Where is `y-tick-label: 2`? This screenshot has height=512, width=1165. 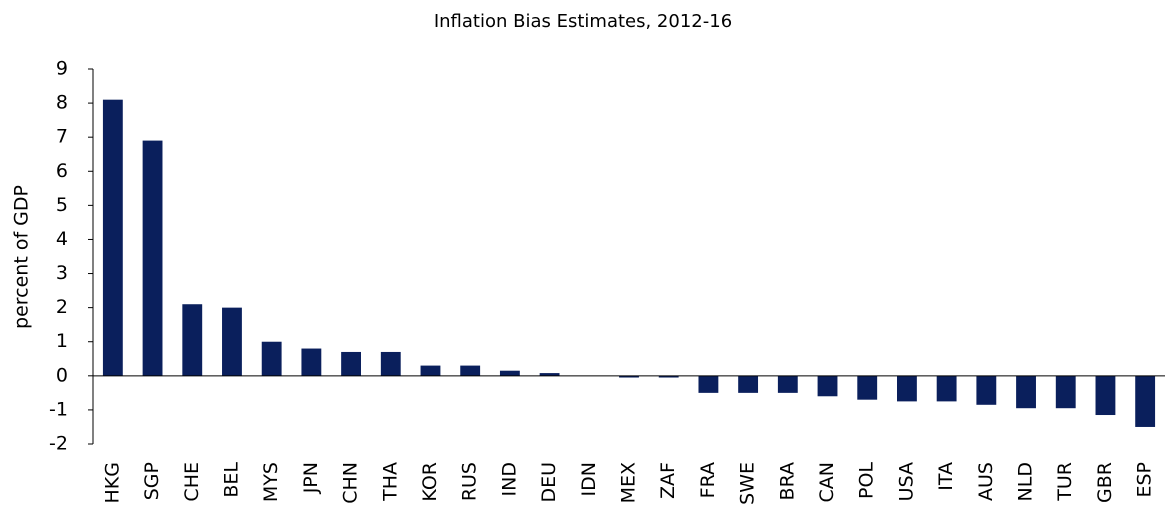 y-tick-label: 2 is located at coordinates (62, 307).